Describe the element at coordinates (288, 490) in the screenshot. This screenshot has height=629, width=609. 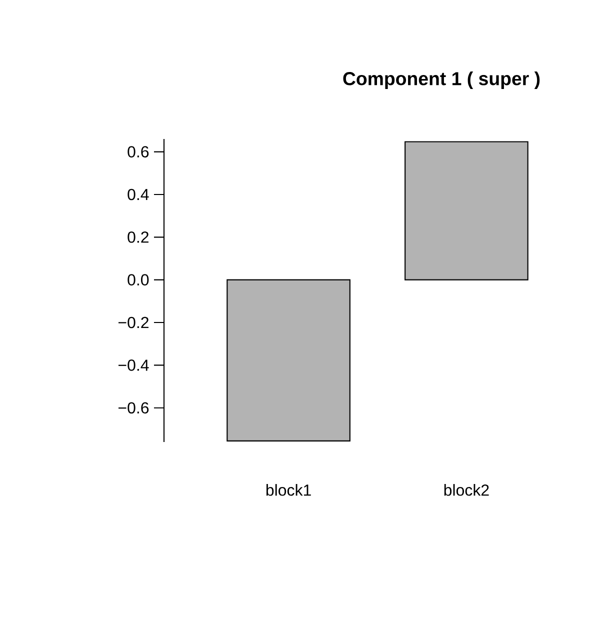
I see `x-tick-label: block1` at that location.